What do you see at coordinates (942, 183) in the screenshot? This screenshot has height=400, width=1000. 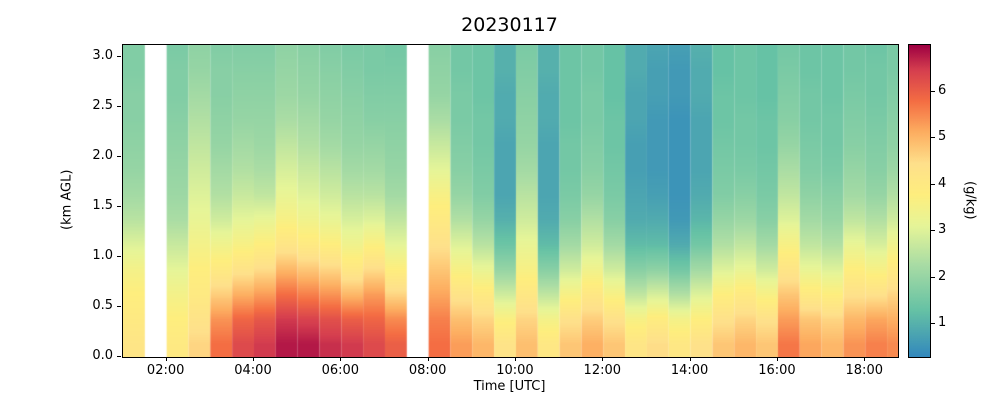 I see `colorbar-tick-label: 4` at bounding box center [942, 183].